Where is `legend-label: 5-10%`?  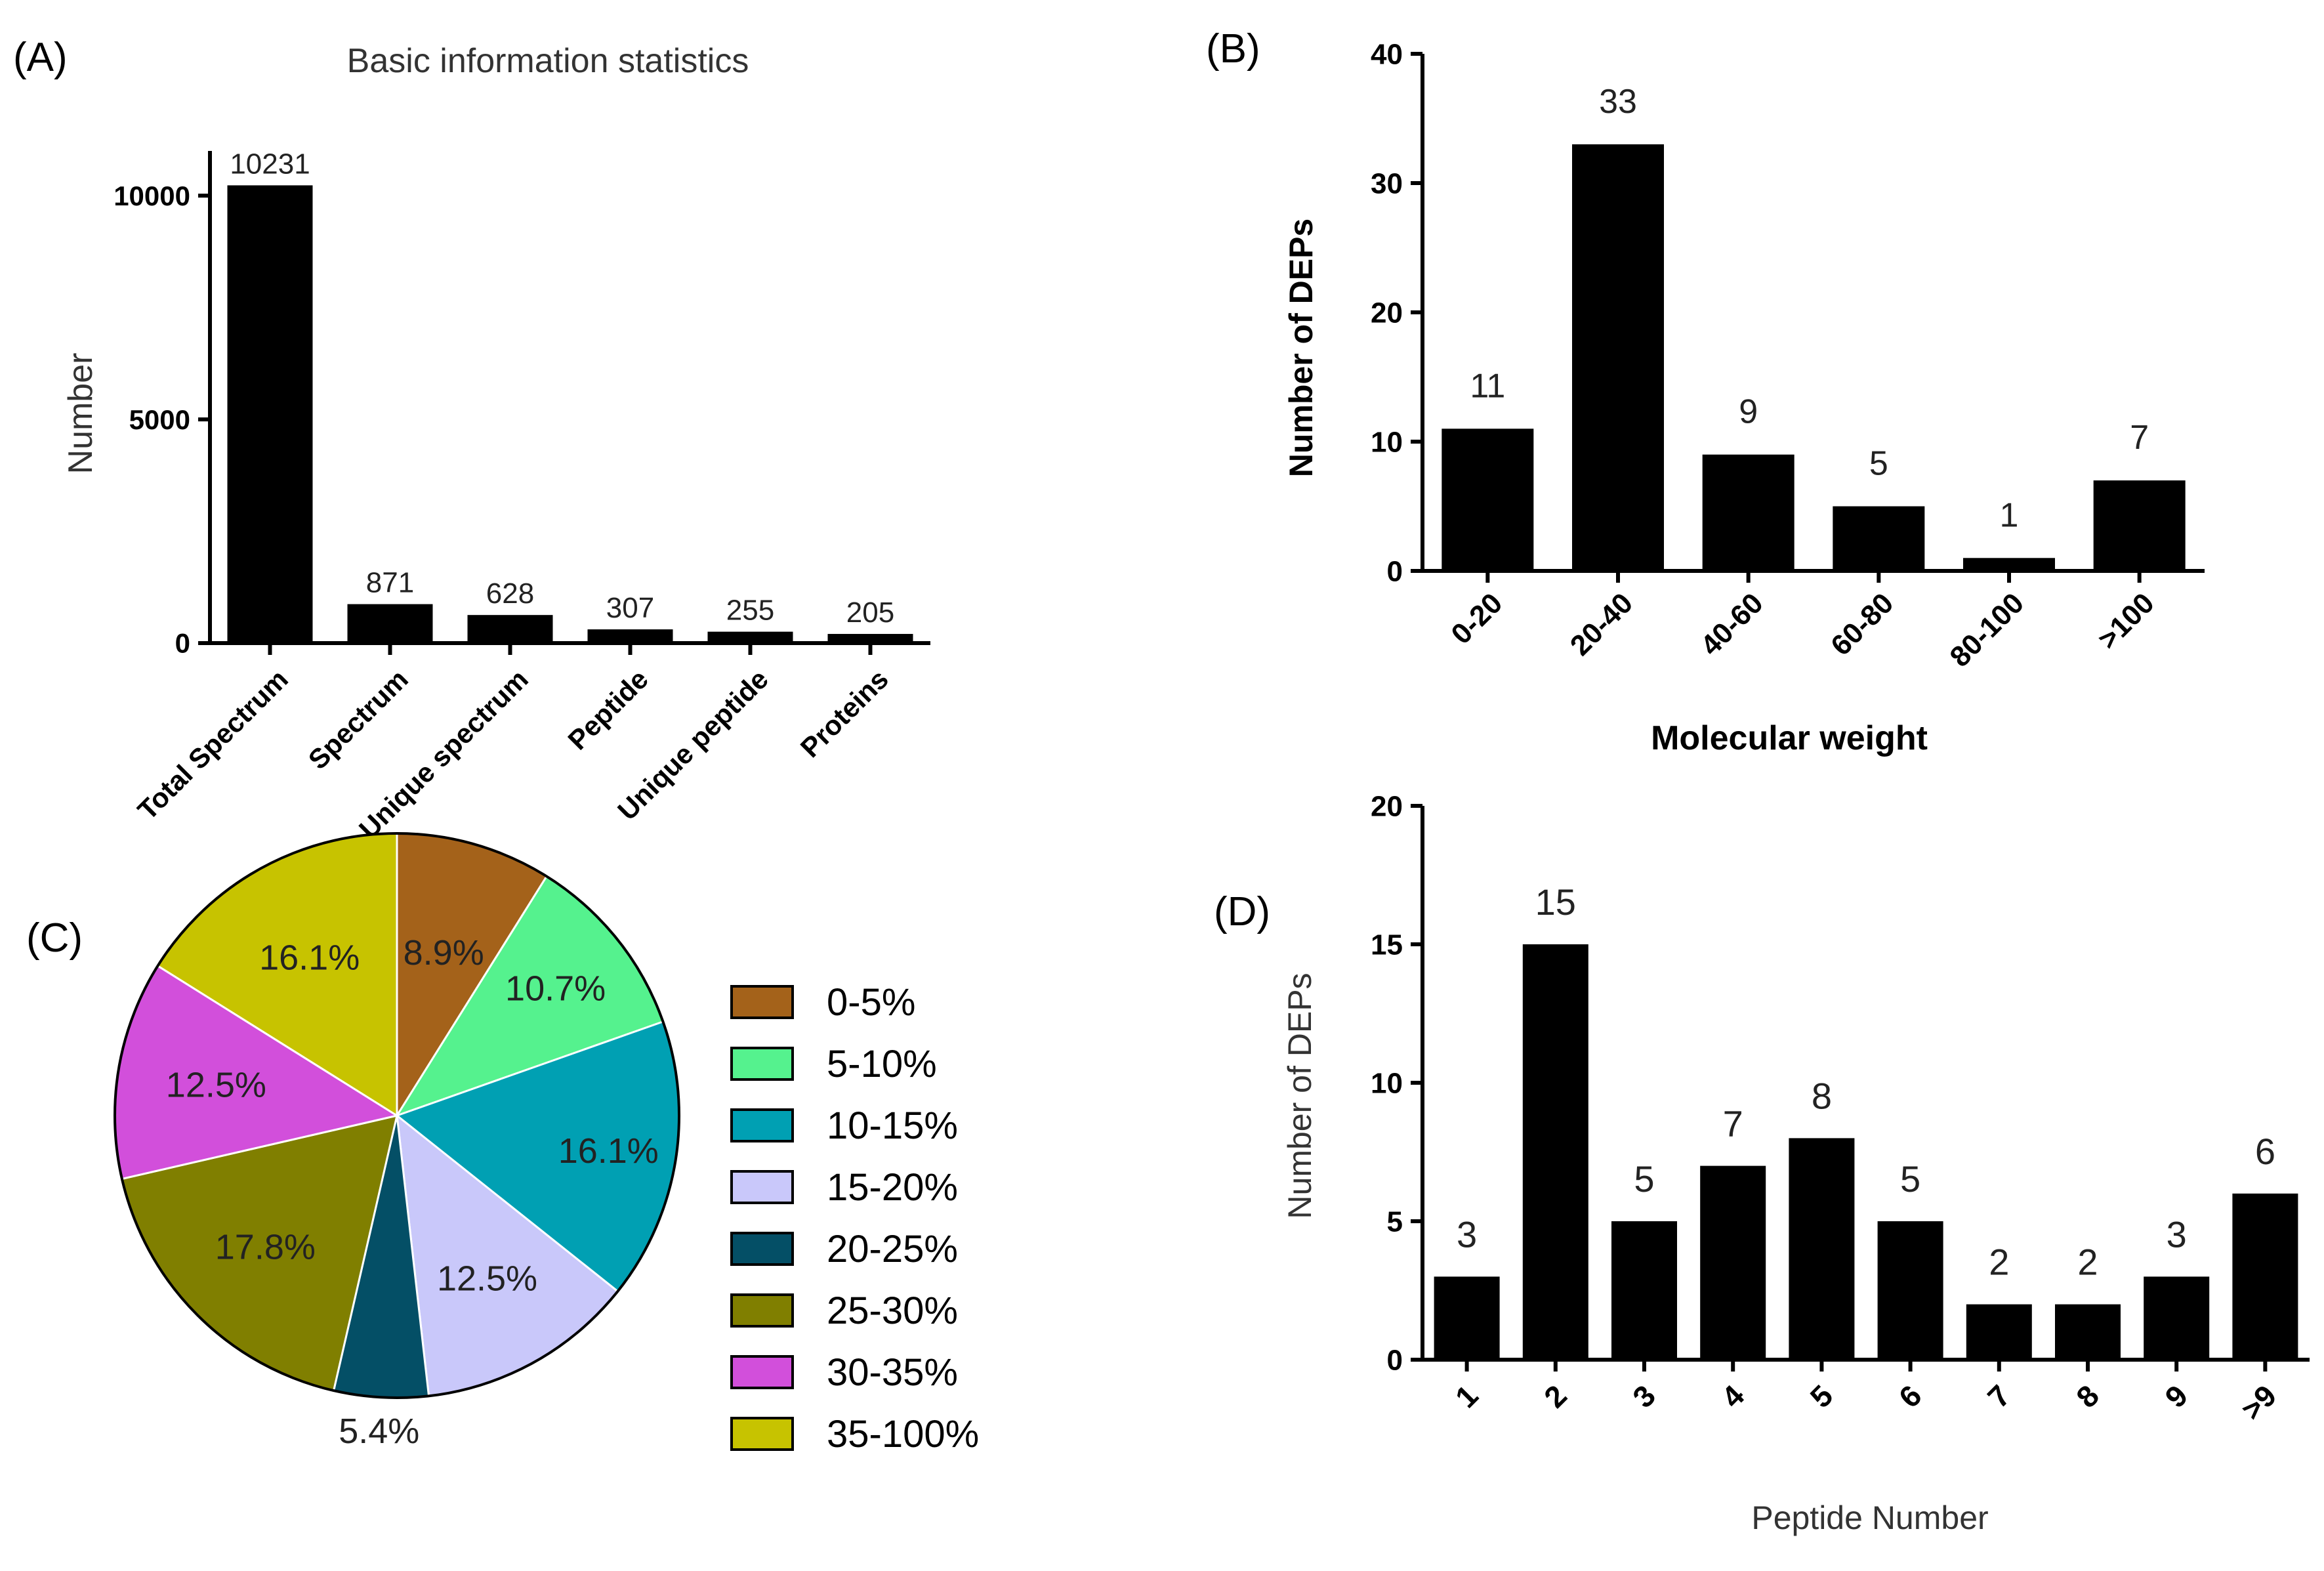 legend-label: 5-10% is located at coordinates (882, 1064).